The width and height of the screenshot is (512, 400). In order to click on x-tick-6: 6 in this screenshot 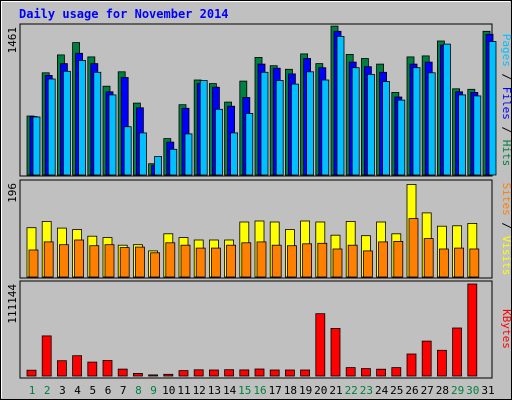, I will do `click(108, 390)`.